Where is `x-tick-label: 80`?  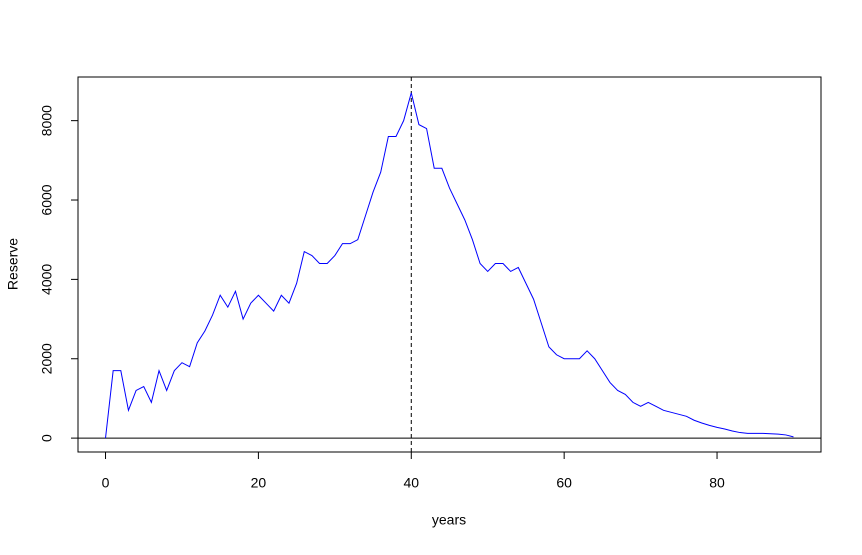
x-tick-label: 80 is located at coordinates (717, 483).